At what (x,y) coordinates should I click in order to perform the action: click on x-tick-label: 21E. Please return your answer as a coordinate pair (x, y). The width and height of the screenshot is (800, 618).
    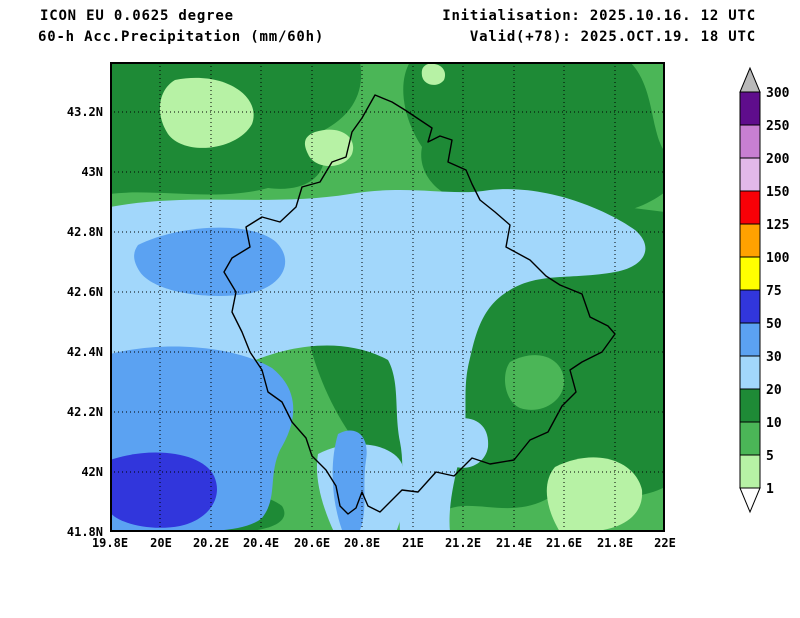
    Looking at the image, I should click on (413, 543).